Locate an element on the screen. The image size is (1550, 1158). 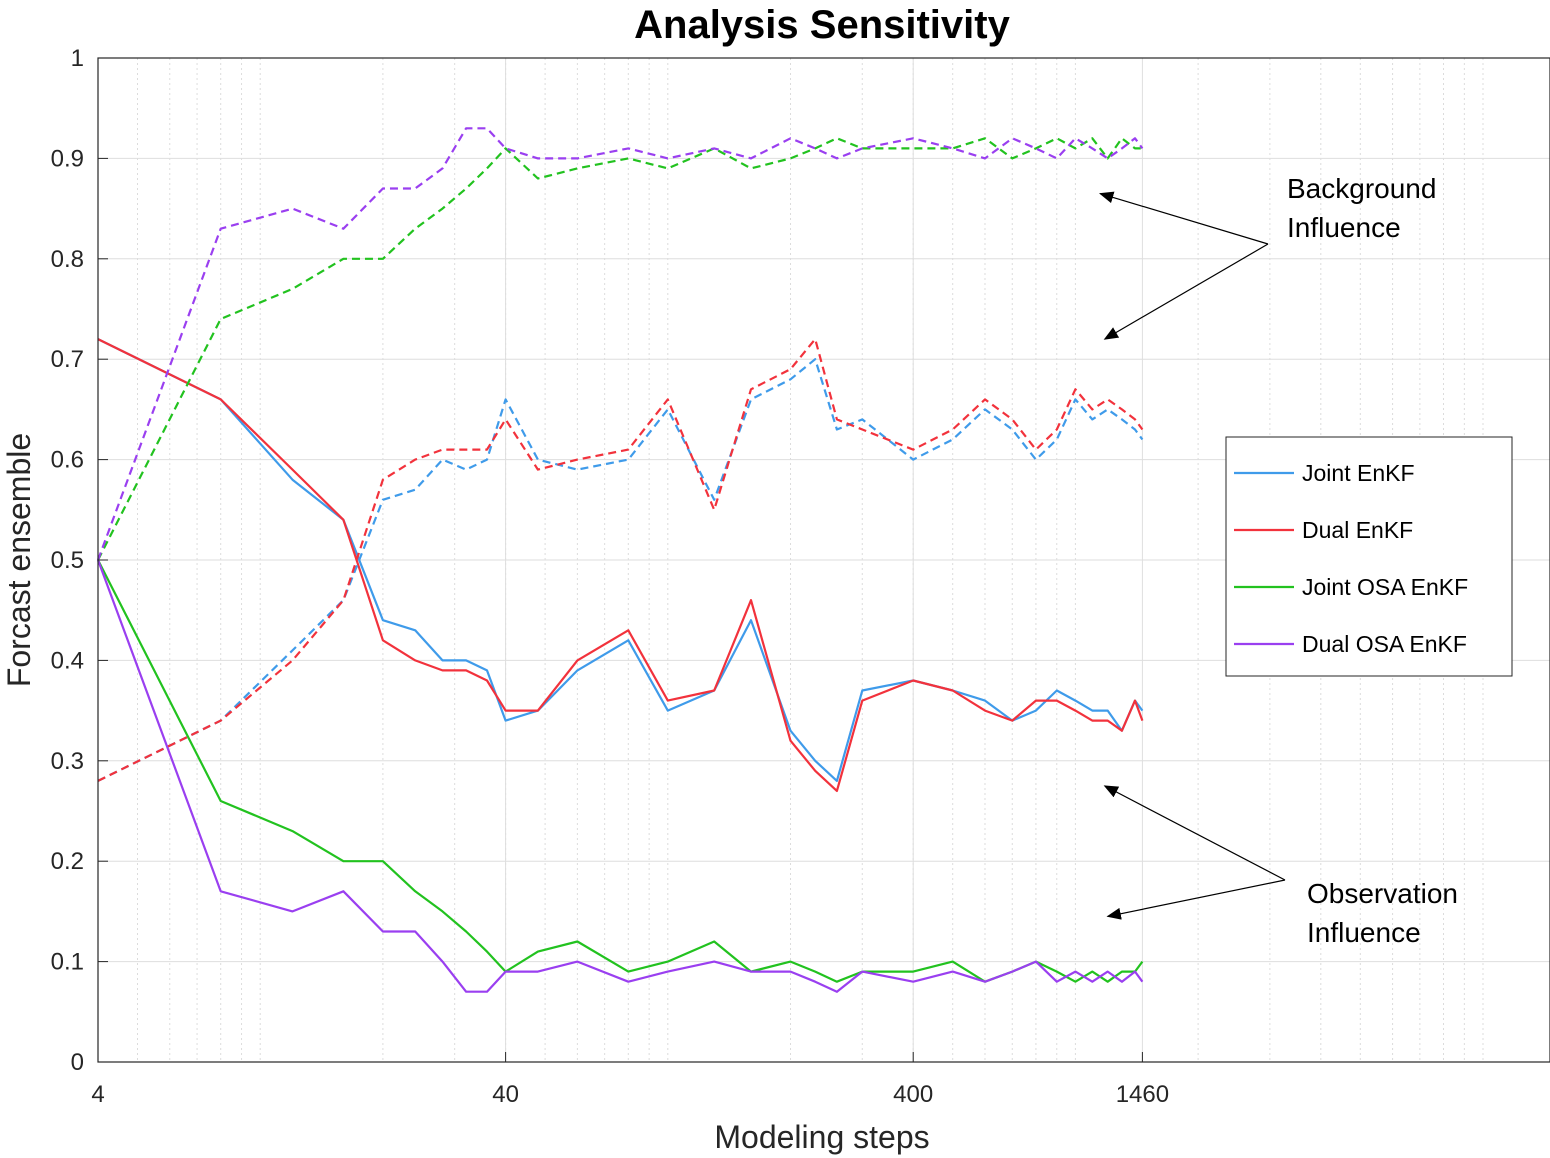
y-tick-label: 0 is located at coordinates (77, 1062).